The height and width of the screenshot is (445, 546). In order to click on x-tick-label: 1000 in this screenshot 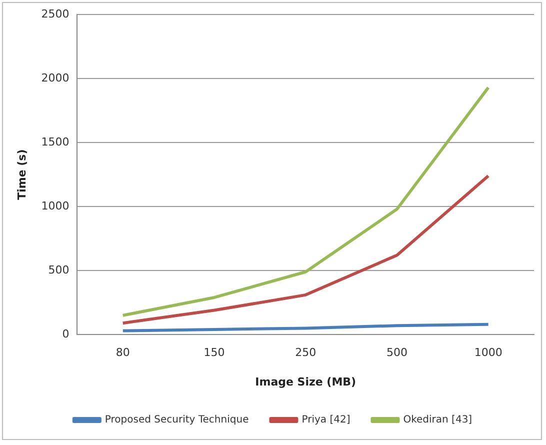, I will do `click(488, 353)`.